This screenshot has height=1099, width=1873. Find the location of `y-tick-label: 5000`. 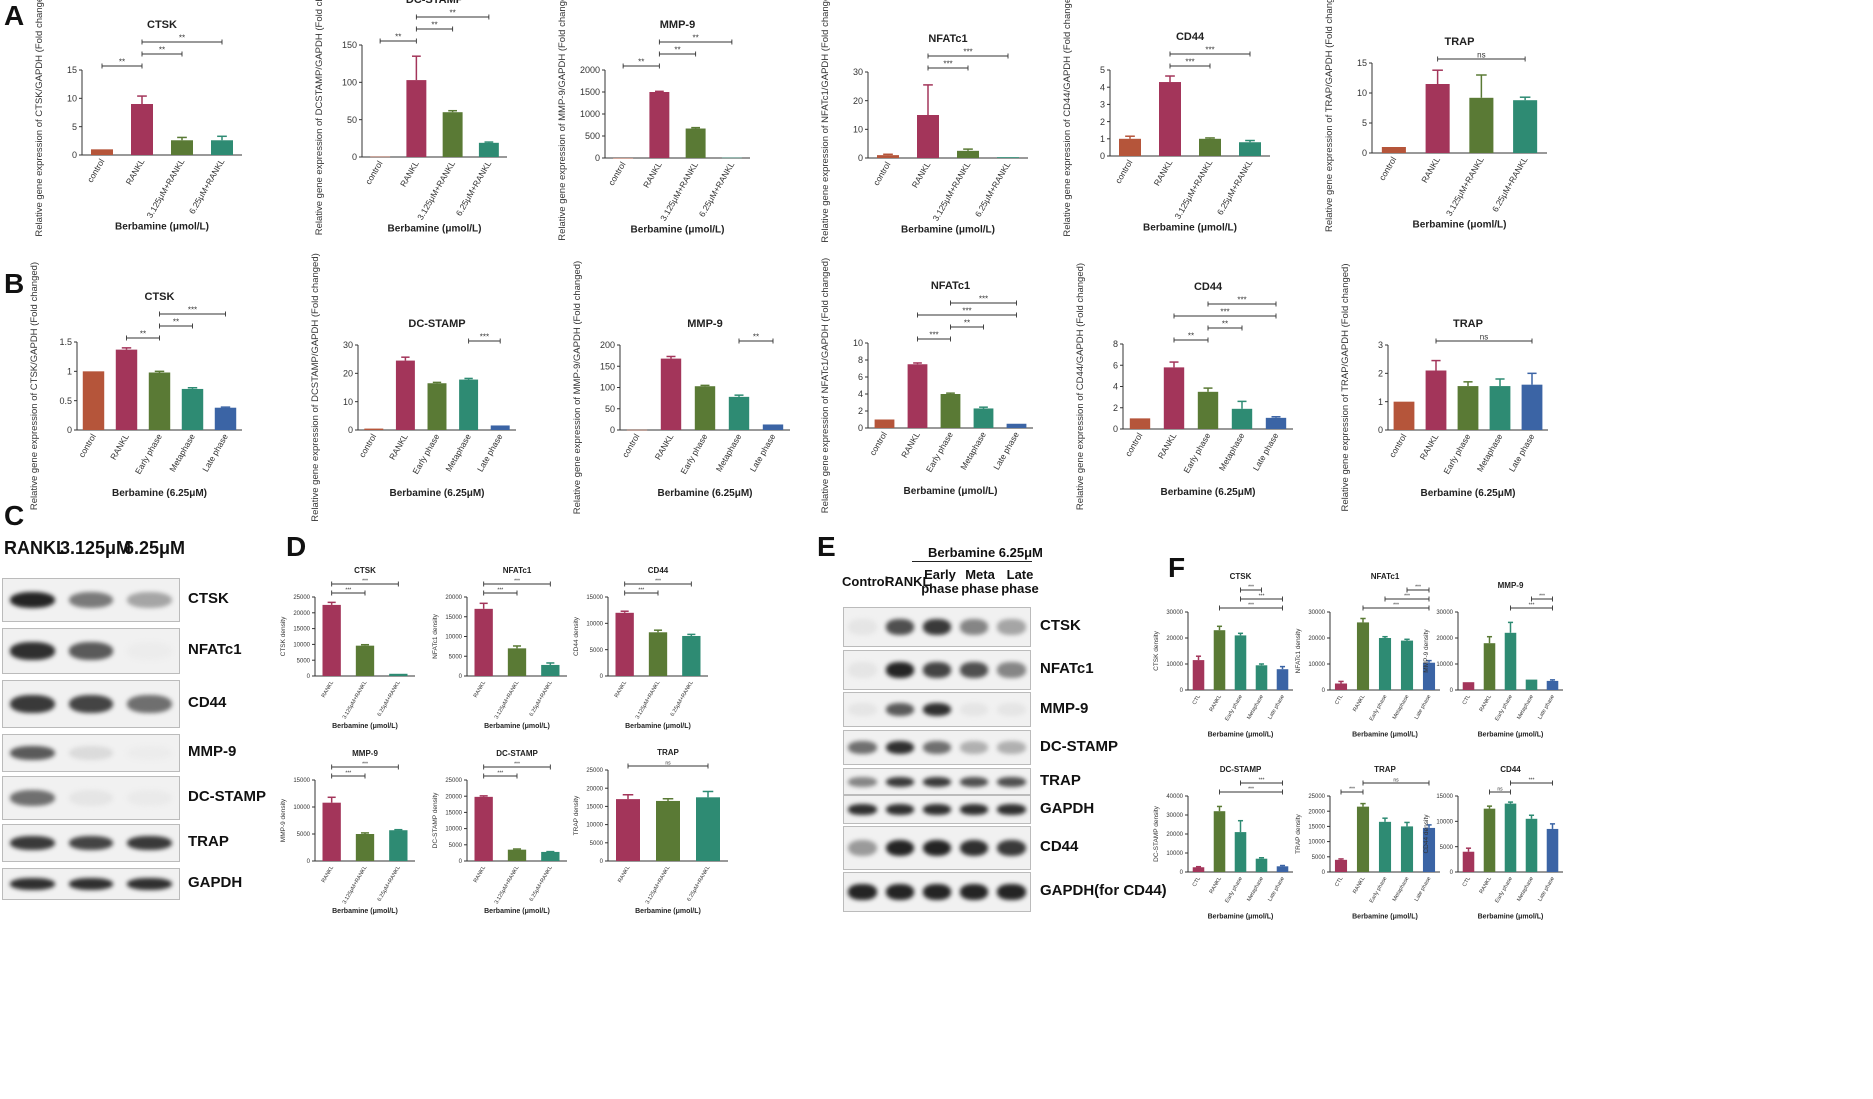

y-tick-label: 5000 is located at coordinates (304, 835).